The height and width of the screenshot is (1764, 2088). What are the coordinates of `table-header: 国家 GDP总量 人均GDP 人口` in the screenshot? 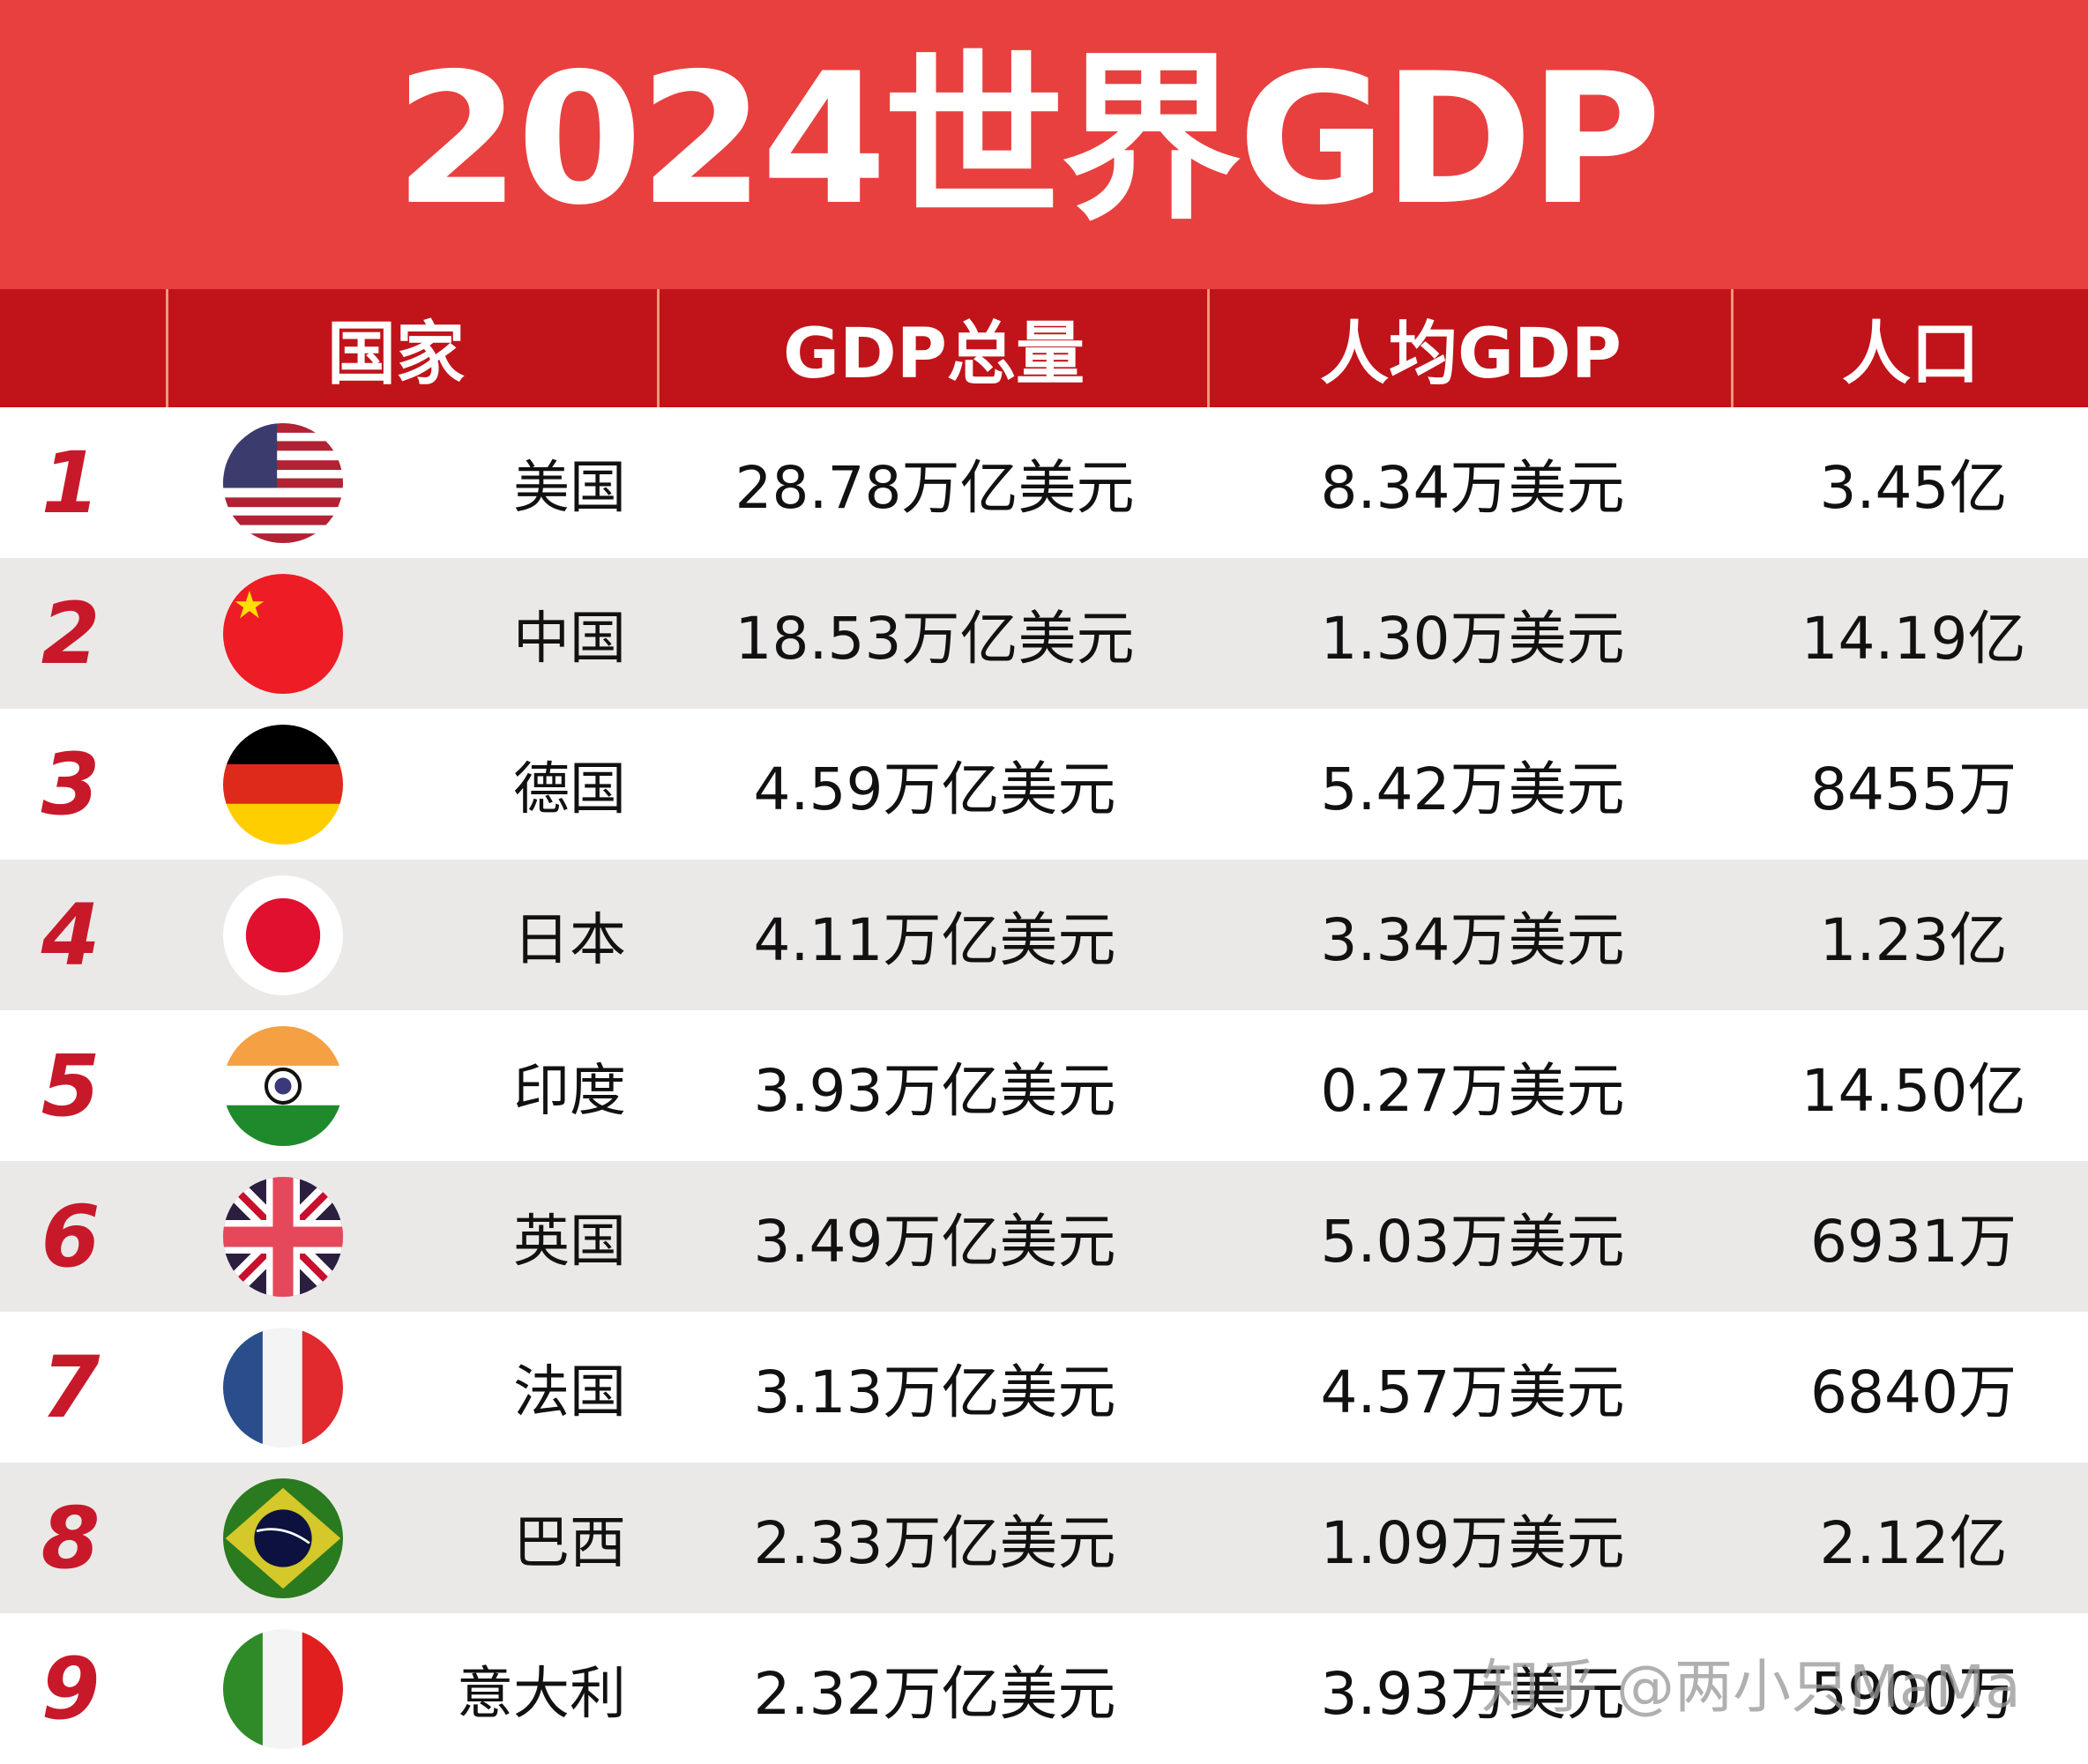 It's located at (1044, 348).